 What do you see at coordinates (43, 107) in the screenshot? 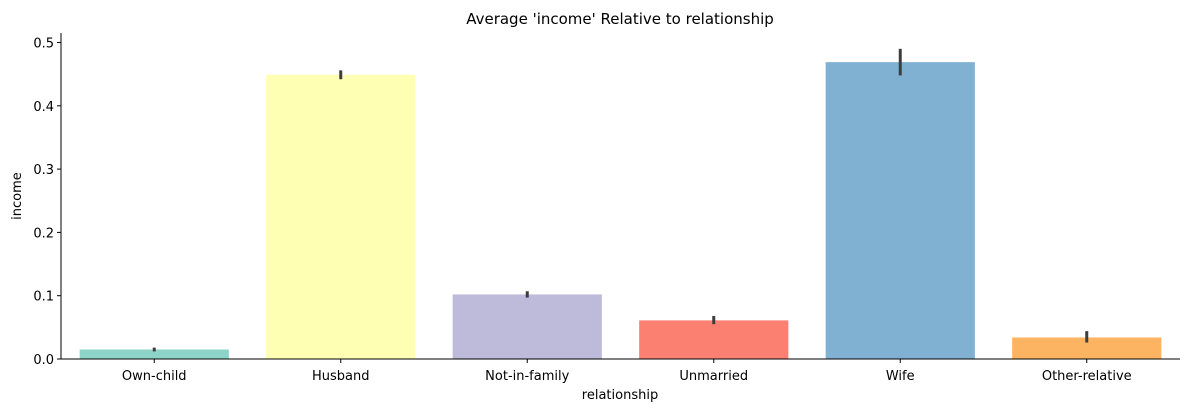
I see `y-tick-label: 0.4` at bounding box center [43, 107].